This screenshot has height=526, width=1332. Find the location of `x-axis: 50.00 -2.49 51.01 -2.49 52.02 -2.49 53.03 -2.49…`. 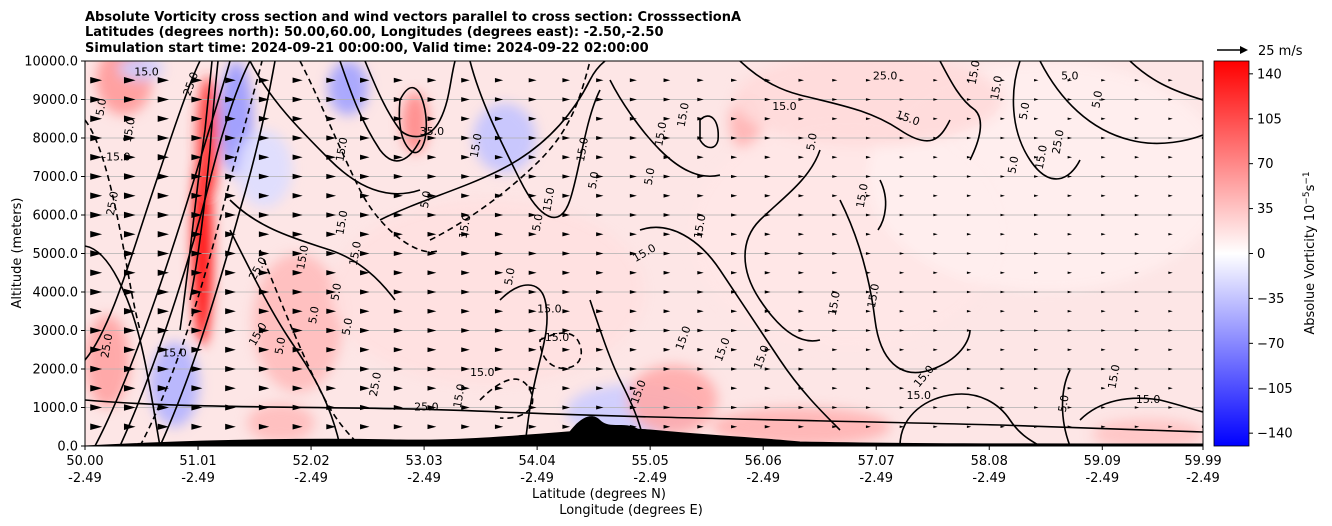

x-axis: 50.00 -2.49 51.01 -2.49 52.02 -2.49 53.03 -2.49… is located at coordinates (644, 466).